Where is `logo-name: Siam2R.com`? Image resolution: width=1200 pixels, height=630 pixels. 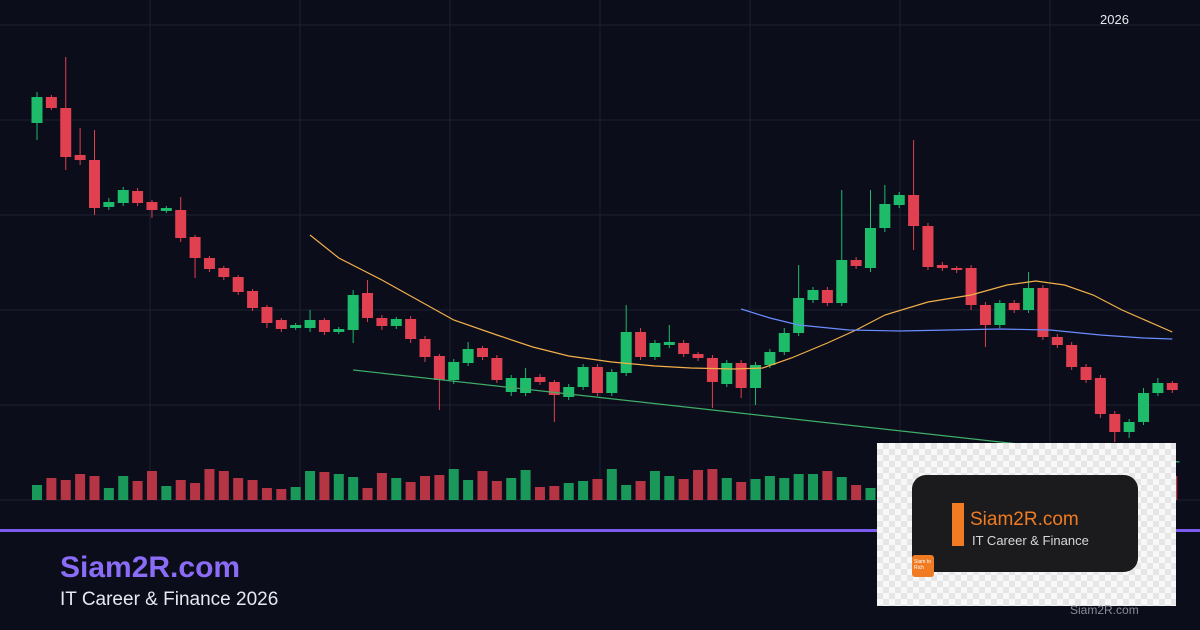
logo-name: Siam2R.com is located at coordinates (1024, 519).